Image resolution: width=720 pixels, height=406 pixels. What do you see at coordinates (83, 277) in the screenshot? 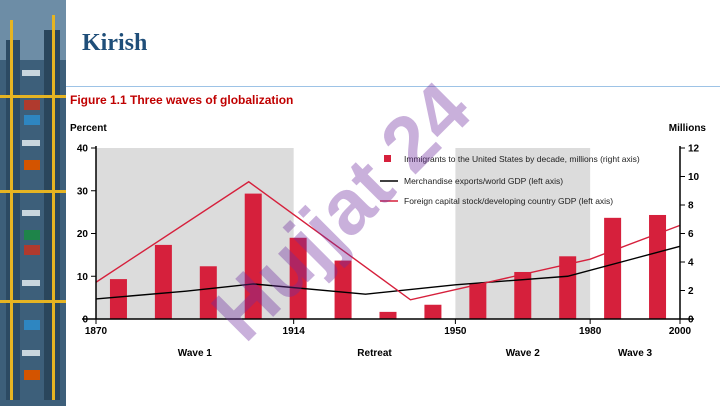
I see `left-tick-label-10: 10` at bounding box center [83, 277].